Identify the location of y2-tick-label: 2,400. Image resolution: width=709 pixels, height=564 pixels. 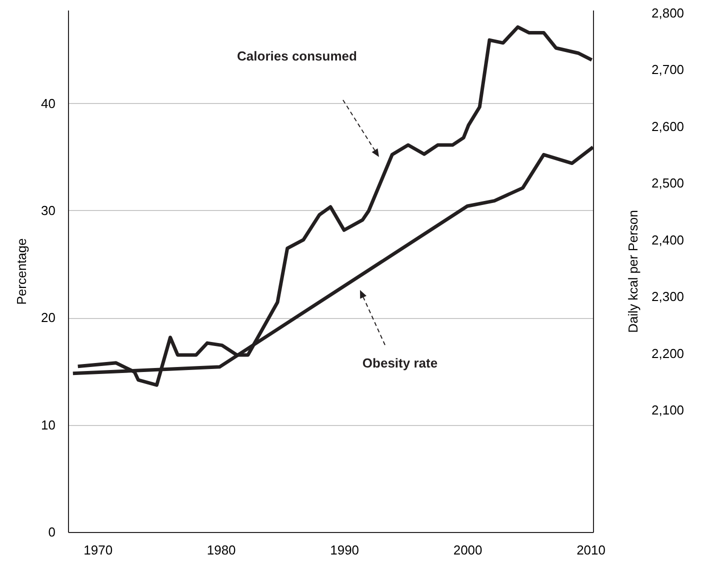
(668, 240).